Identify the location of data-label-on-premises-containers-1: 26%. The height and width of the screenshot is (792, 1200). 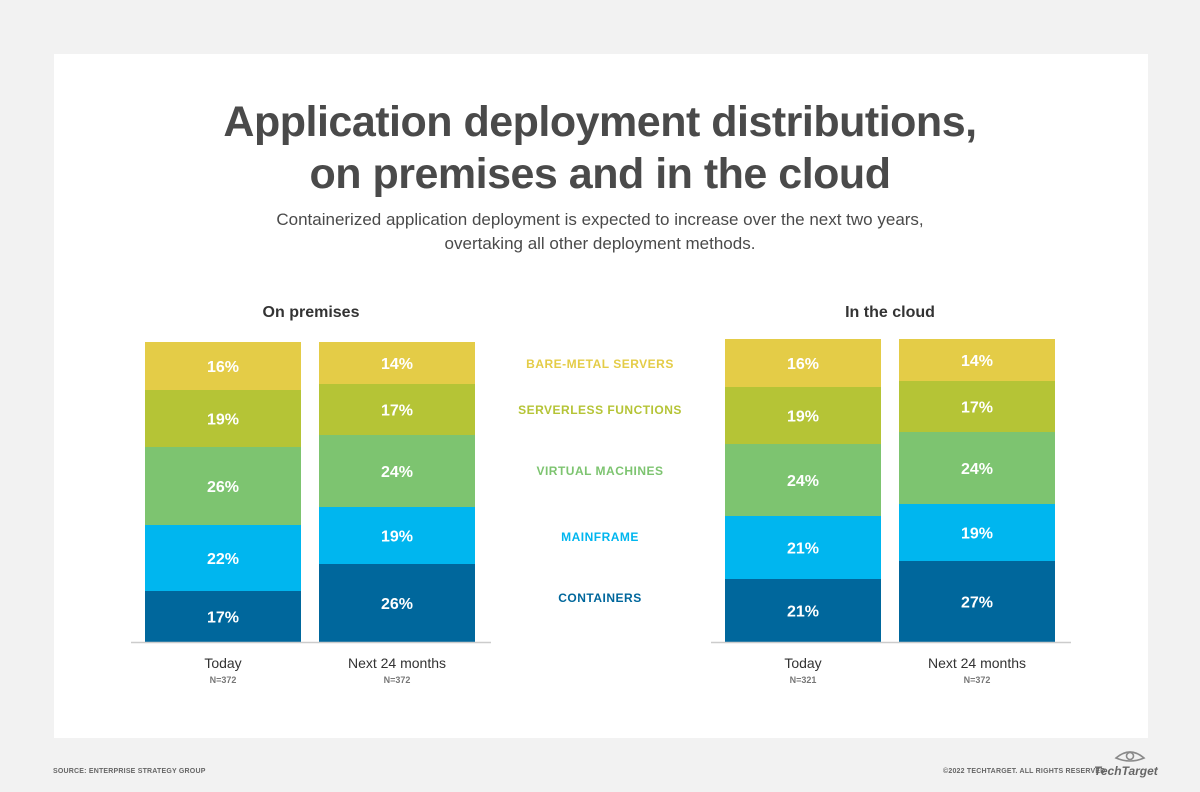
(397, 604).